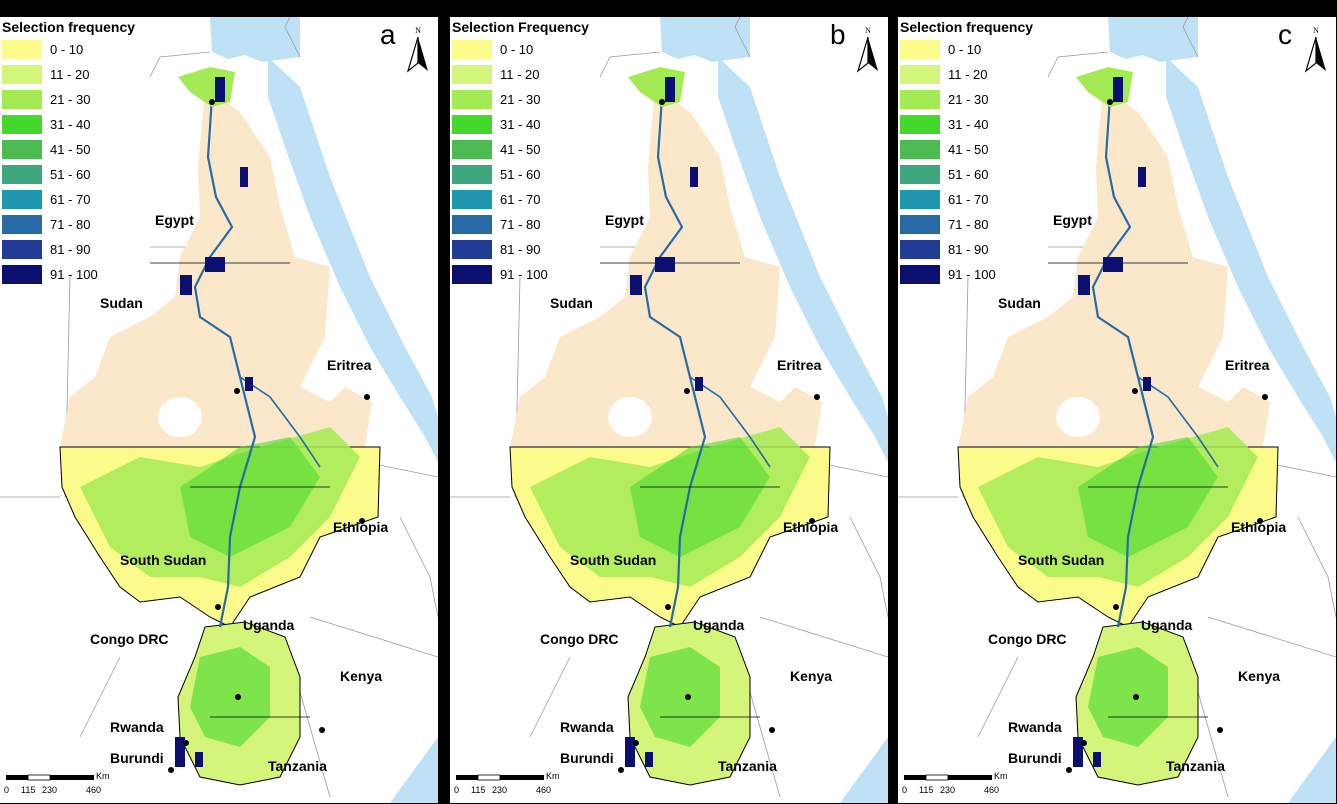 The width and height of the screenshot is (1337, 804). What do you see at coordinates (163, 560) in the screenshot?
I see `label-south-sudan: South Sudan` at bounding box center [163, 560].